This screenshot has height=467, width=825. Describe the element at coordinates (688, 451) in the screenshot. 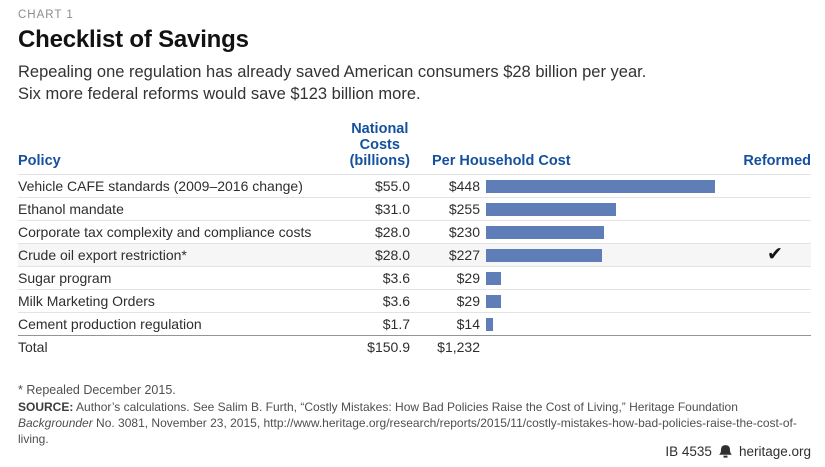

I see `report-id: IB 4535` at that location.